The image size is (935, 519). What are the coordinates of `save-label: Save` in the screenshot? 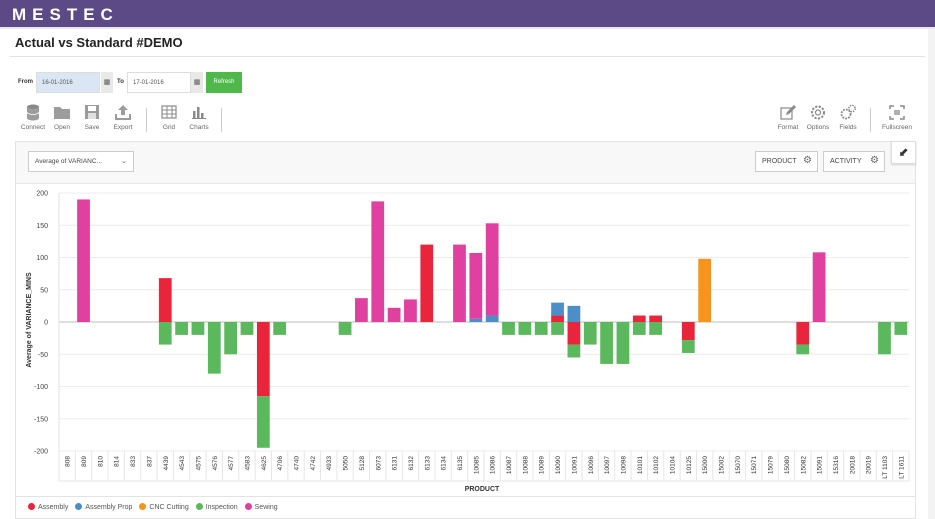 It's located at (92, 127).